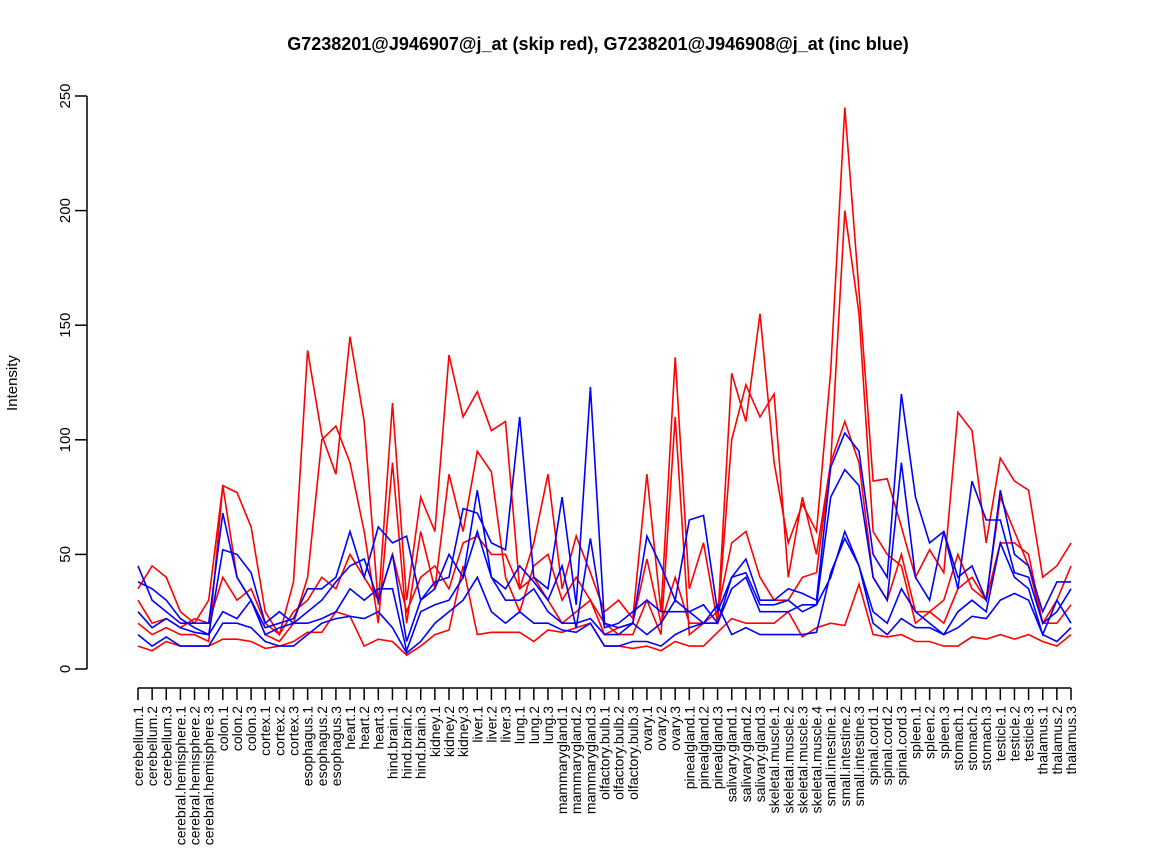 The image size is (1152, 864). I want to click on x-tick-label: stomach.1, so click(958, 738).